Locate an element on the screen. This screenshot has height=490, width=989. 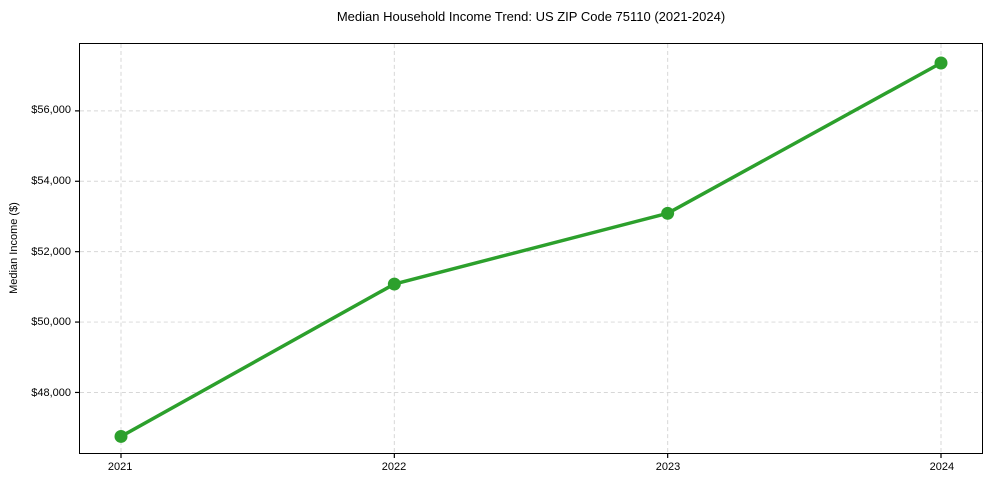
y-tick-label: $54,000 is located at coordinates (51, 180).